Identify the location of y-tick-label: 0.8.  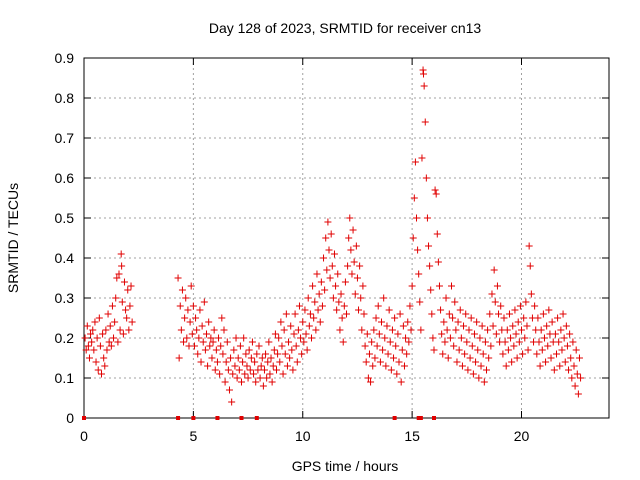
(65, 98).